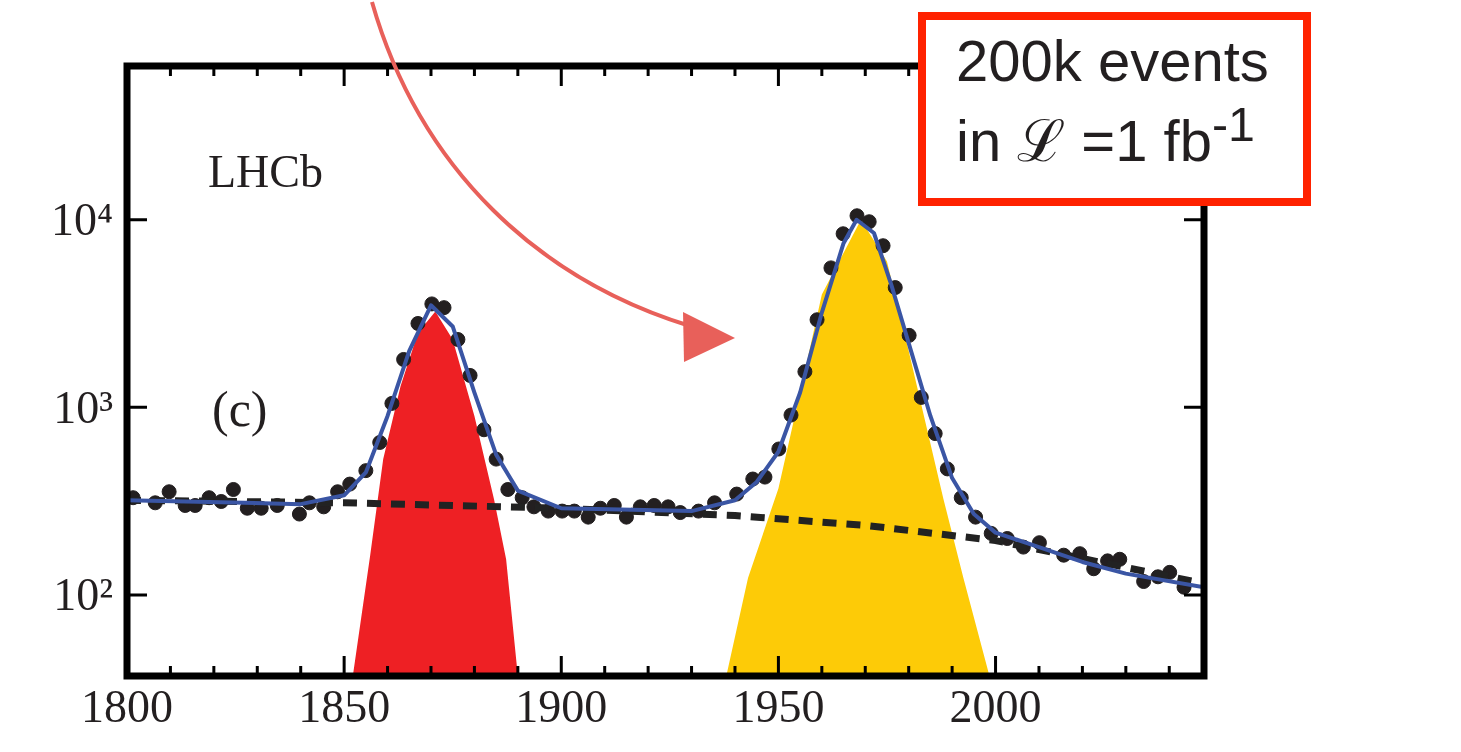 Image resolution: width=1461 pixels, height=752 pixels. I want to click on x-tick-label: 1900, so click(561, 706).